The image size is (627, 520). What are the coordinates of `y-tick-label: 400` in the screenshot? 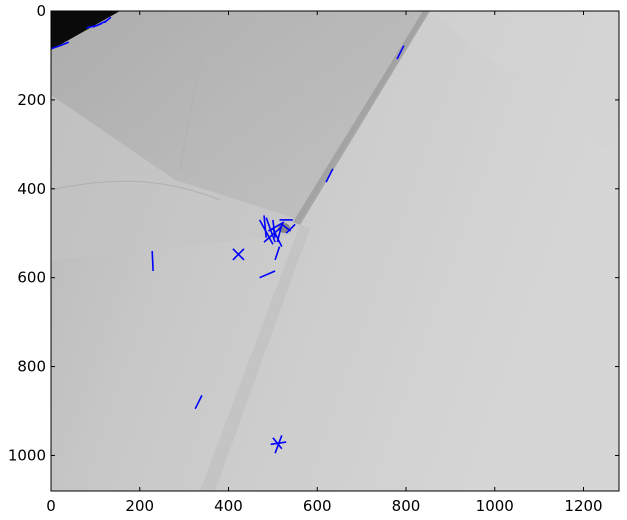 It's located at (31, 189).